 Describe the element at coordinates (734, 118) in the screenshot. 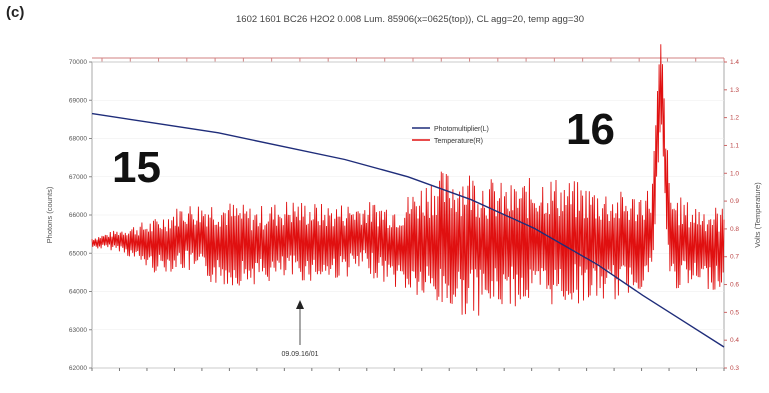

I see `y2-tick-label: 1.2` at that location.